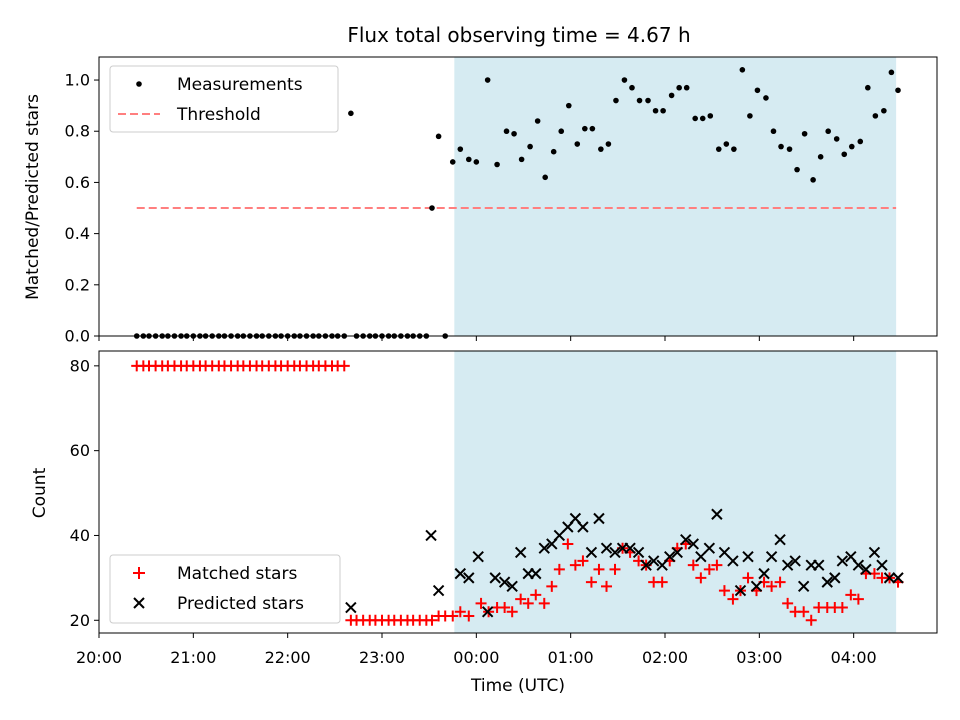  What do you see at coordinates (476, 657) in the screenshot?
I see `xtick-label: 00:00` at bounding box center [476, 657].